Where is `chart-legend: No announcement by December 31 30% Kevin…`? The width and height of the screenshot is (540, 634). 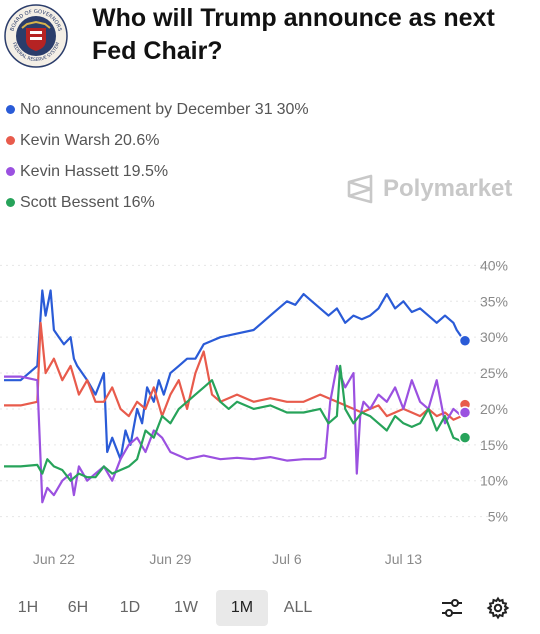
chart-legend: No announcement by December 31 30% Kevin… is located at coordinates (157, 156).